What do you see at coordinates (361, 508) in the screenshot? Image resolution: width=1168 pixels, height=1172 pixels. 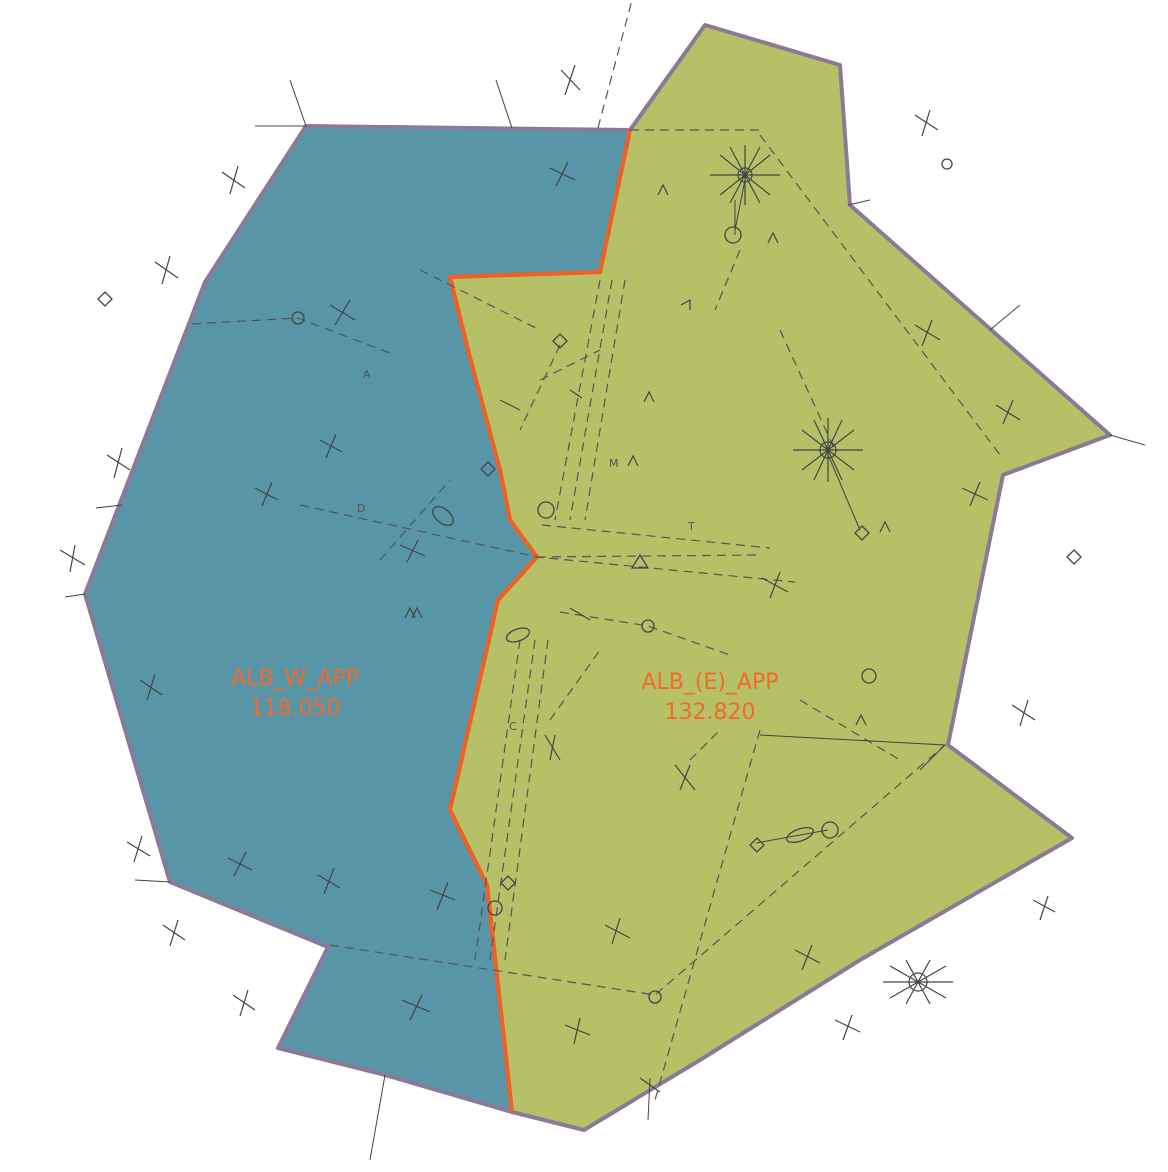 I see `chart-letter-d: D` at bounding box center [361, 508].